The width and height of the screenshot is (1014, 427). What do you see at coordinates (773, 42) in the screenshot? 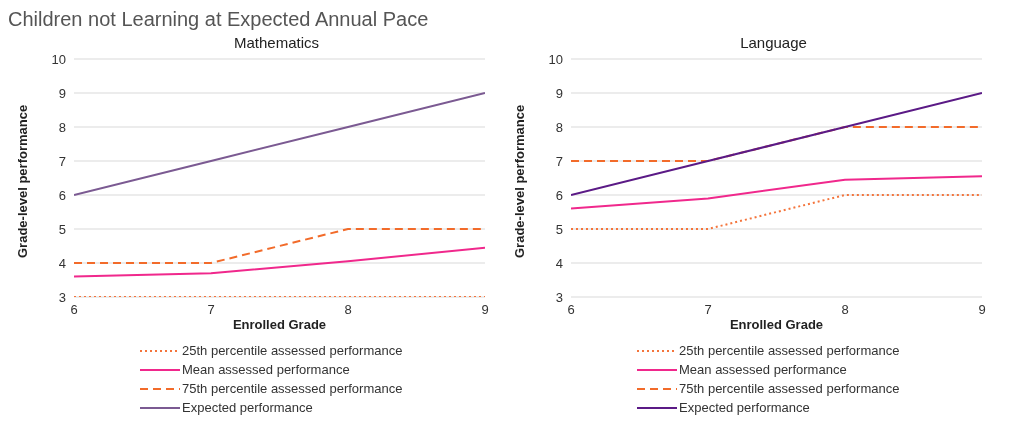
I see `chart-subtitle: Language` at bounding box center [773, 42].